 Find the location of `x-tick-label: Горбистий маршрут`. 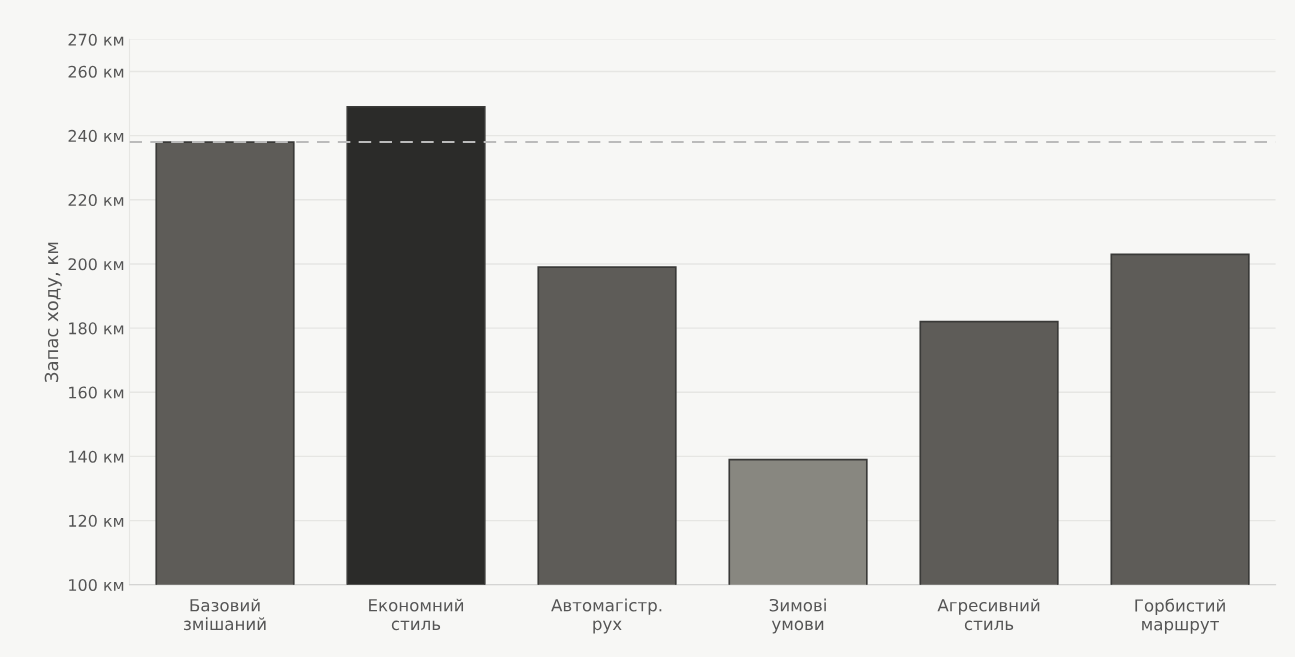

x-tick-label: Горбистий маршрут is located at coordinates (1180, 616).